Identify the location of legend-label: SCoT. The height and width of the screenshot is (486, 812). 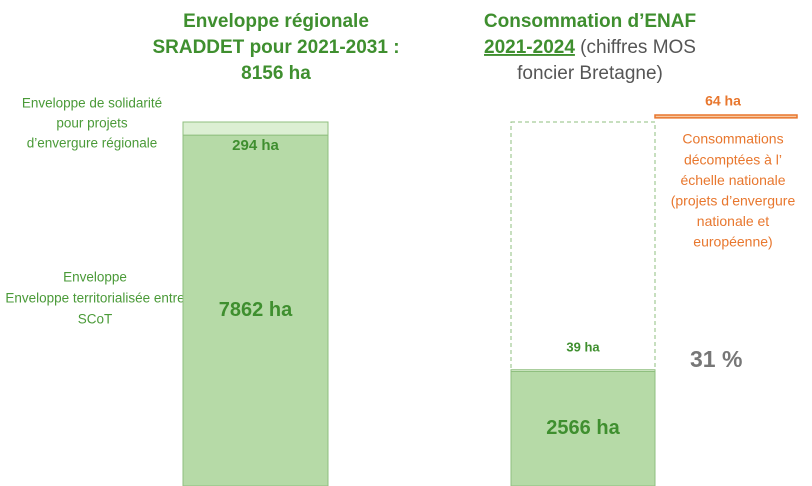
(95, 319).